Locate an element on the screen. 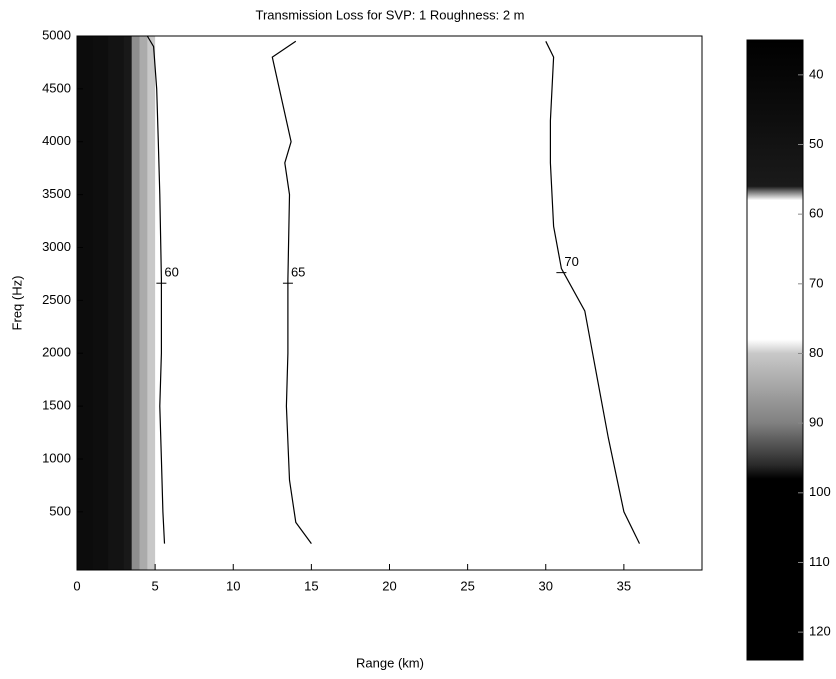 This screenshot has height=679, width=836. colorbar-tick-label: 80 is located at coordinates (816, 352).